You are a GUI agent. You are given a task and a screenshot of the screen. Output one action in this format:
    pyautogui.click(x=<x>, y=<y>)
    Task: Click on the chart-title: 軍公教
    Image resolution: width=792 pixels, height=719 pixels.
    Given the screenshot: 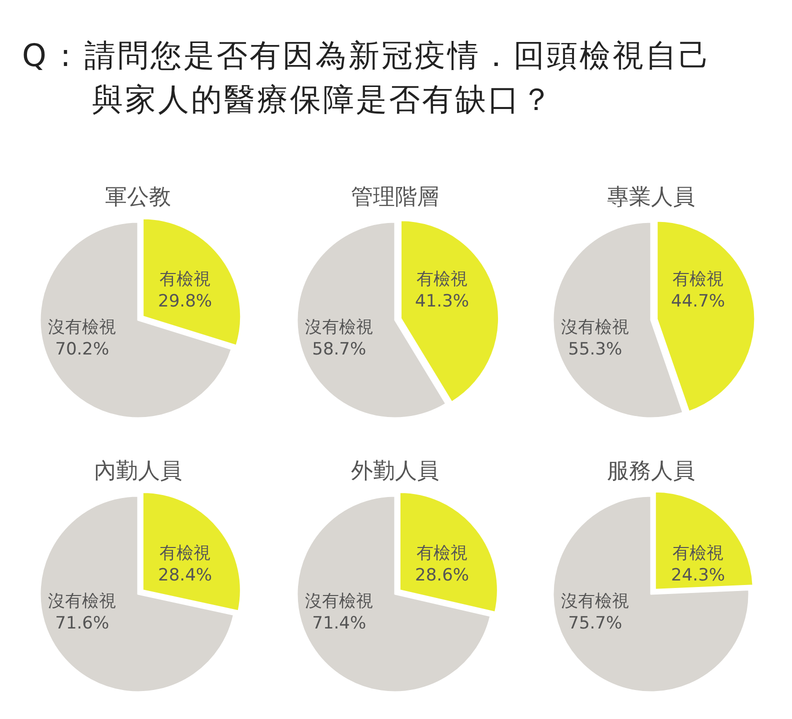 What is the action you would take?
    pyautogui.click(x=138, y=197)
    